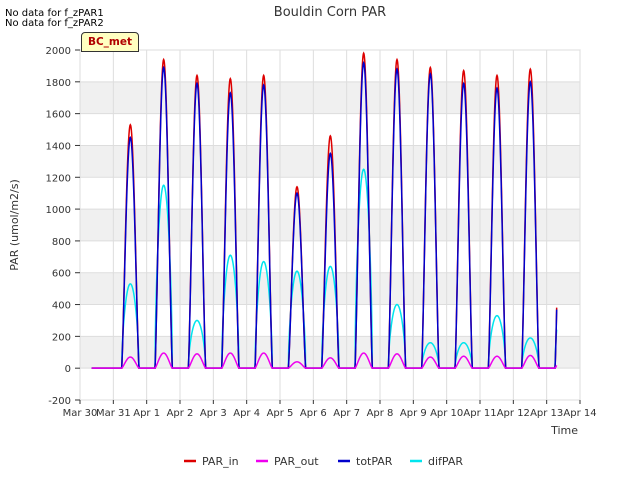  What do you see at coordinates (513, 413) in the screenshot?
I see `x-tick-label: Apr 12` at bounding box center [513, 413].